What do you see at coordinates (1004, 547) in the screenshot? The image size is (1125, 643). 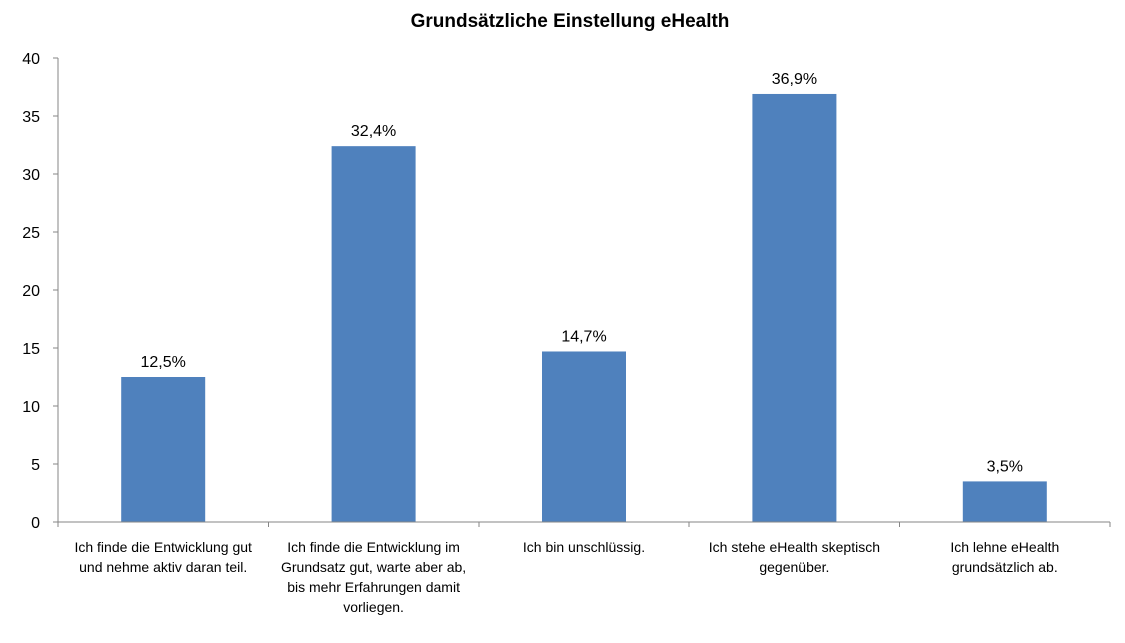 I see `x-category-label-line: Ich lehne eHealth` at bounding box center [1004, 547].